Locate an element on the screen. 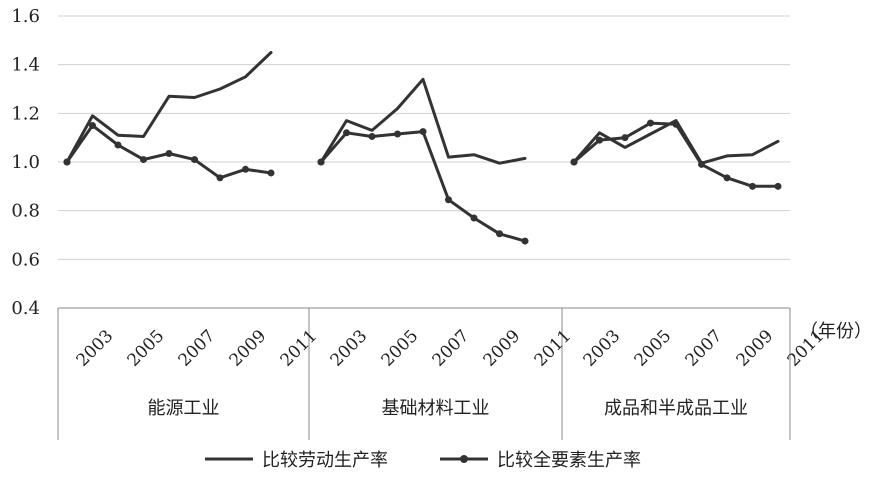  series-line-tfp is located at coordinates (423, 186).